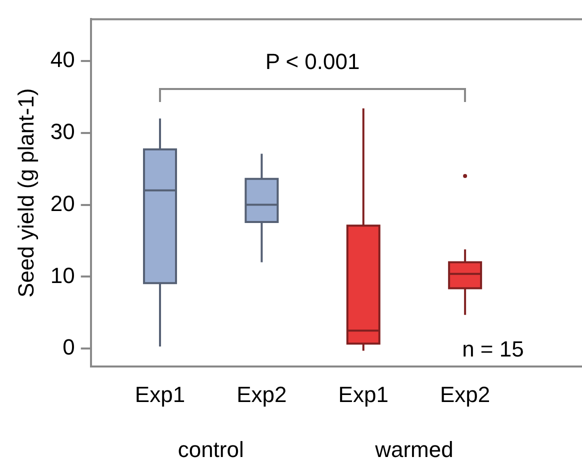  What do you see at coordinates (211, 449) in the screenshot?
I see `text: control` at bounding box center [211, 449].